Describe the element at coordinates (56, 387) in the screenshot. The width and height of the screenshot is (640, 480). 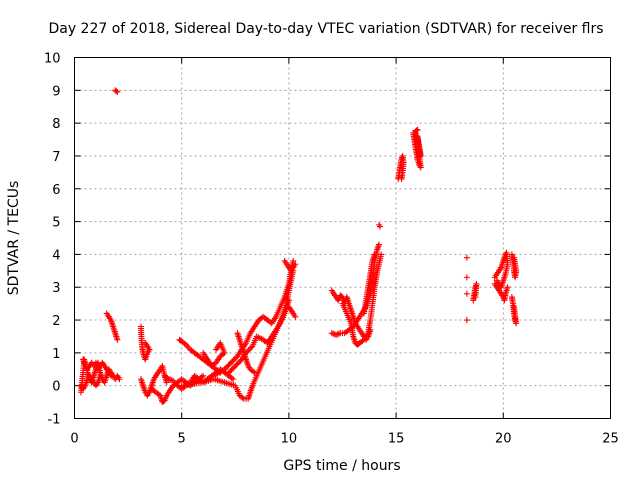
I see `y-tick-label: 0` at that location.